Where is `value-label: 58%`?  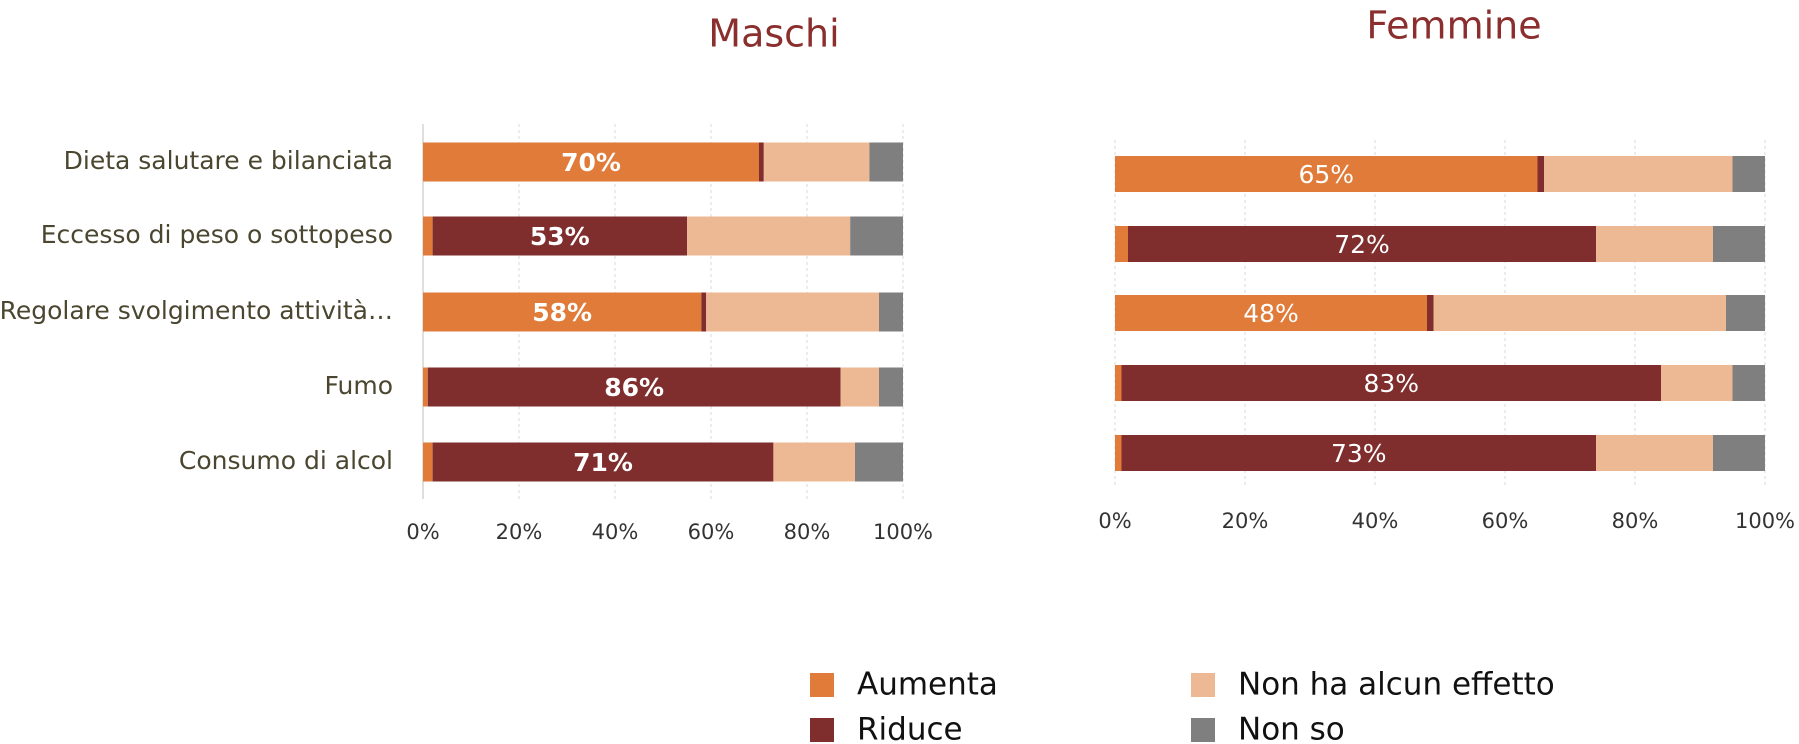
value-label: 58% is located at coordinates (562, 312).